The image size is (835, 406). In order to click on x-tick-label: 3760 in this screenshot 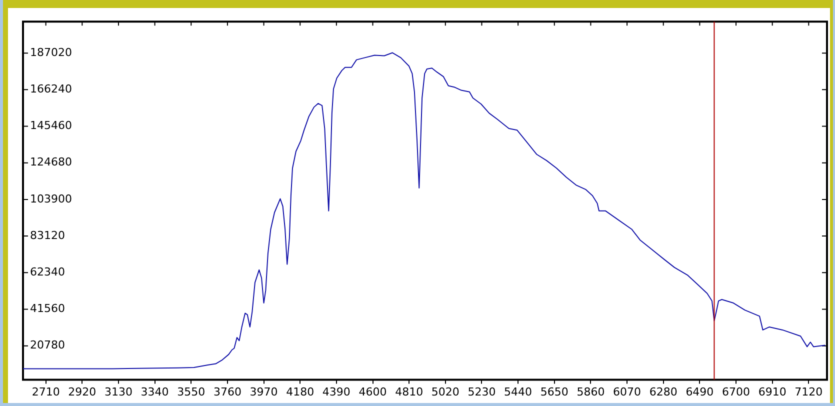, I will do `click(227, 391)`.